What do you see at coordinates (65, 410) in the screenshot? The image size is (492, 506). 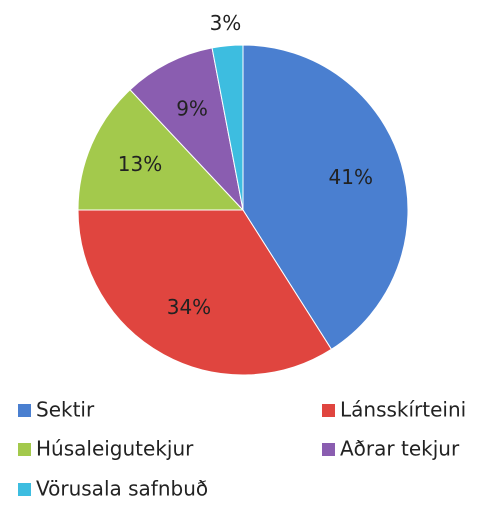 I see `legend-label: Sektir` at bounding box center [65, 410].